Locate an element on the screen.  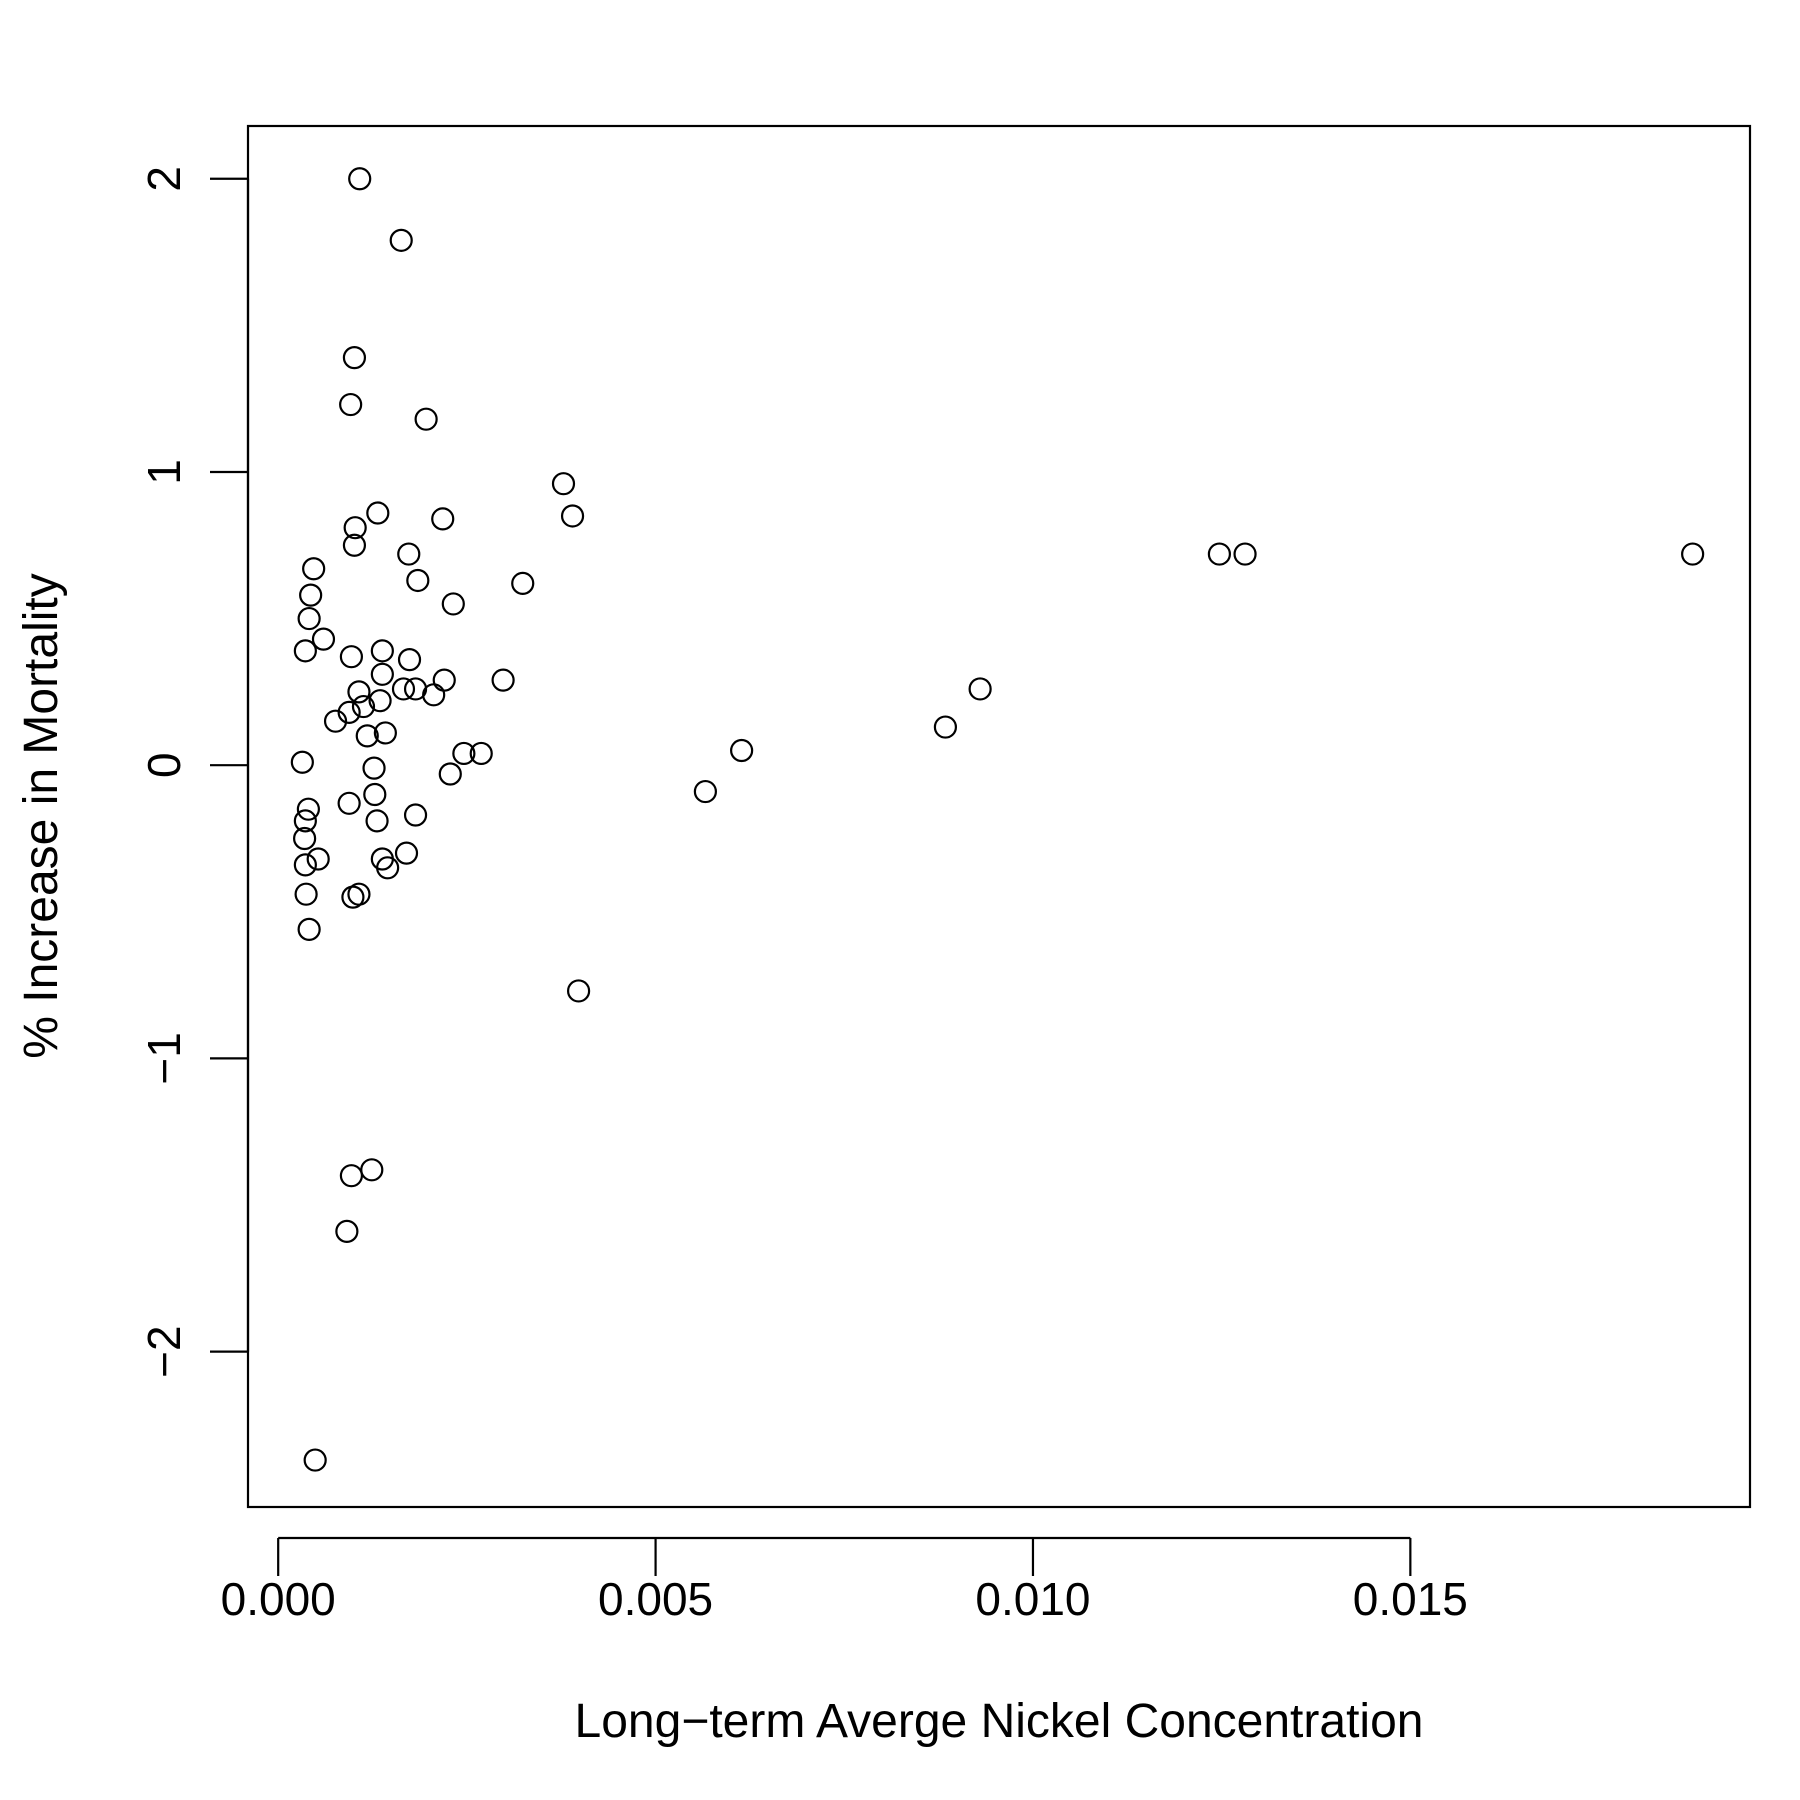
x-axis: 0.000 0.005 0.010 0.015 is located at coordinates (844, 1580).